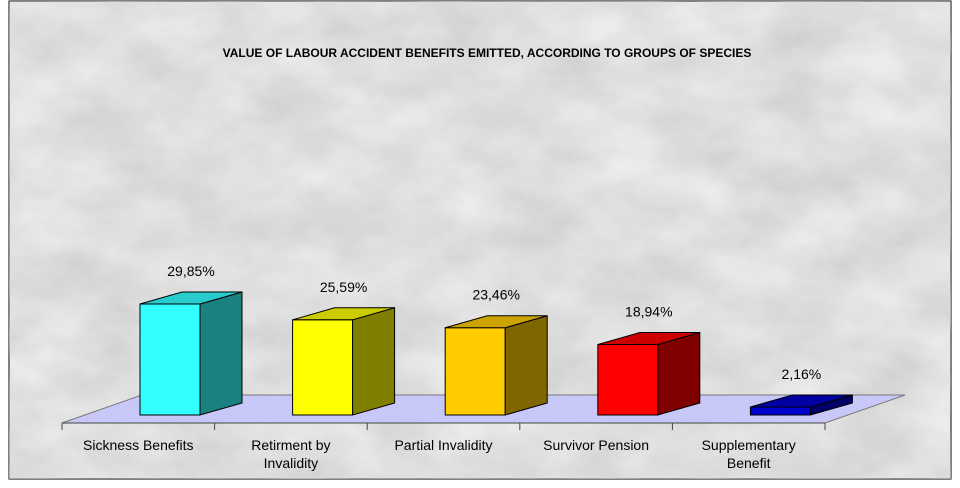 This screenshot has width=960, height=488. Describe the element at coordinates (495, 295) in the screenshot. I see `value-label: 23,46%` at that location.